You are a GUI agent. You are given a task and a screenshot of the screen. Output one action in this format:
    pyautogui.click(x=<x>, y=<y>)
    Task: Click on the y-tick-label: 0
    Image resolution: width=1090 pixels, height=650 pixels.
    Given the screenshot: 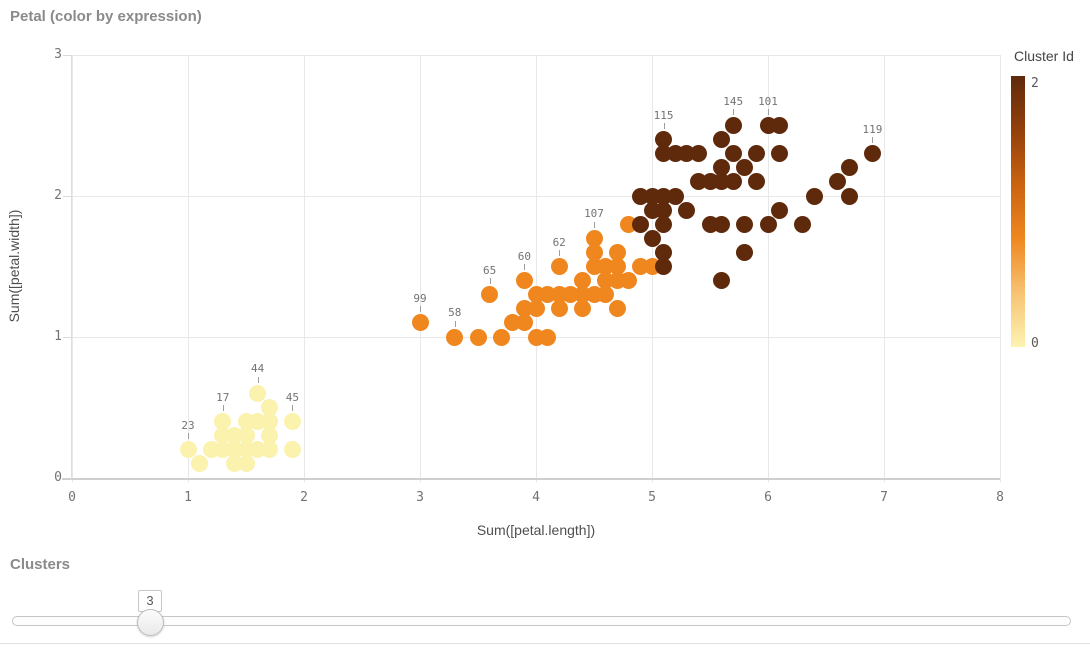 What is the action you would take?
    pyautogui.click(x=58, y=477)
    